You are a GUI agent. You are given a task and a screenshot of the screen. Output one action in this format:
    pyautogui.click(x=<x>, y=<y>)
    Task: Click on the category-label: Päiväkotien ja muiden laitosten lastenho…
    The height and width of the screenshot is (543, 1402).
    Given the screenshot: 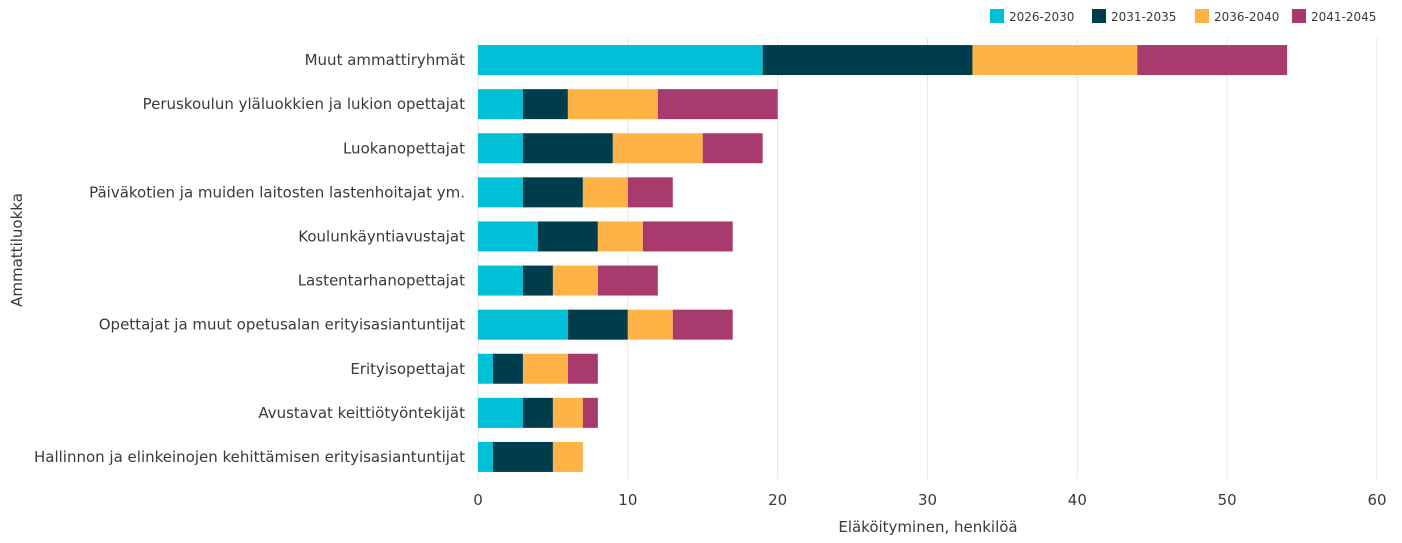 What is the action you would take?
    pyautogui.click(x=277, y=192)
    